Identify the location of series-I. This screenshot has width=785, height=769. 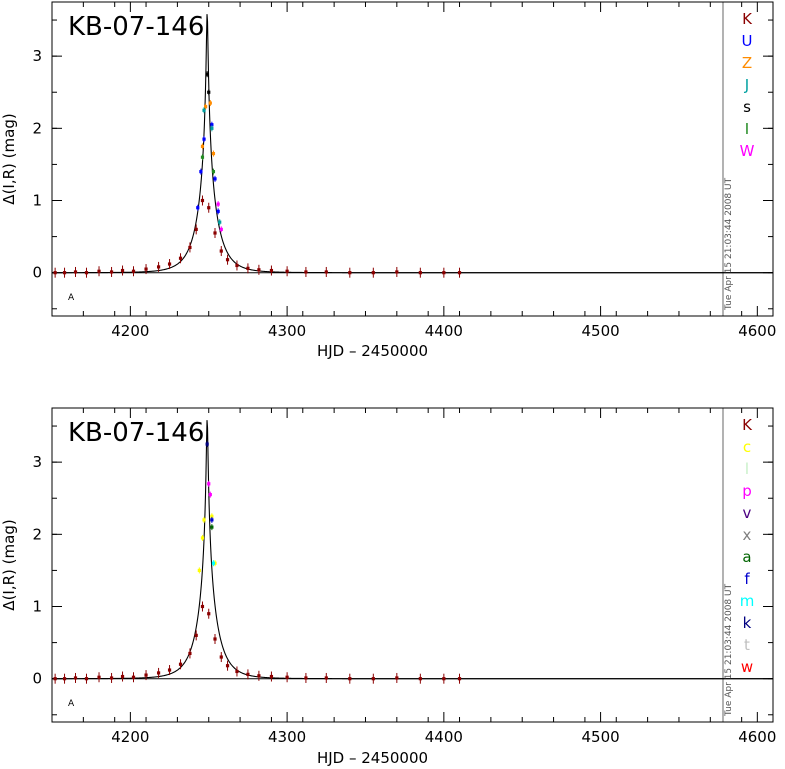
(208, 164).